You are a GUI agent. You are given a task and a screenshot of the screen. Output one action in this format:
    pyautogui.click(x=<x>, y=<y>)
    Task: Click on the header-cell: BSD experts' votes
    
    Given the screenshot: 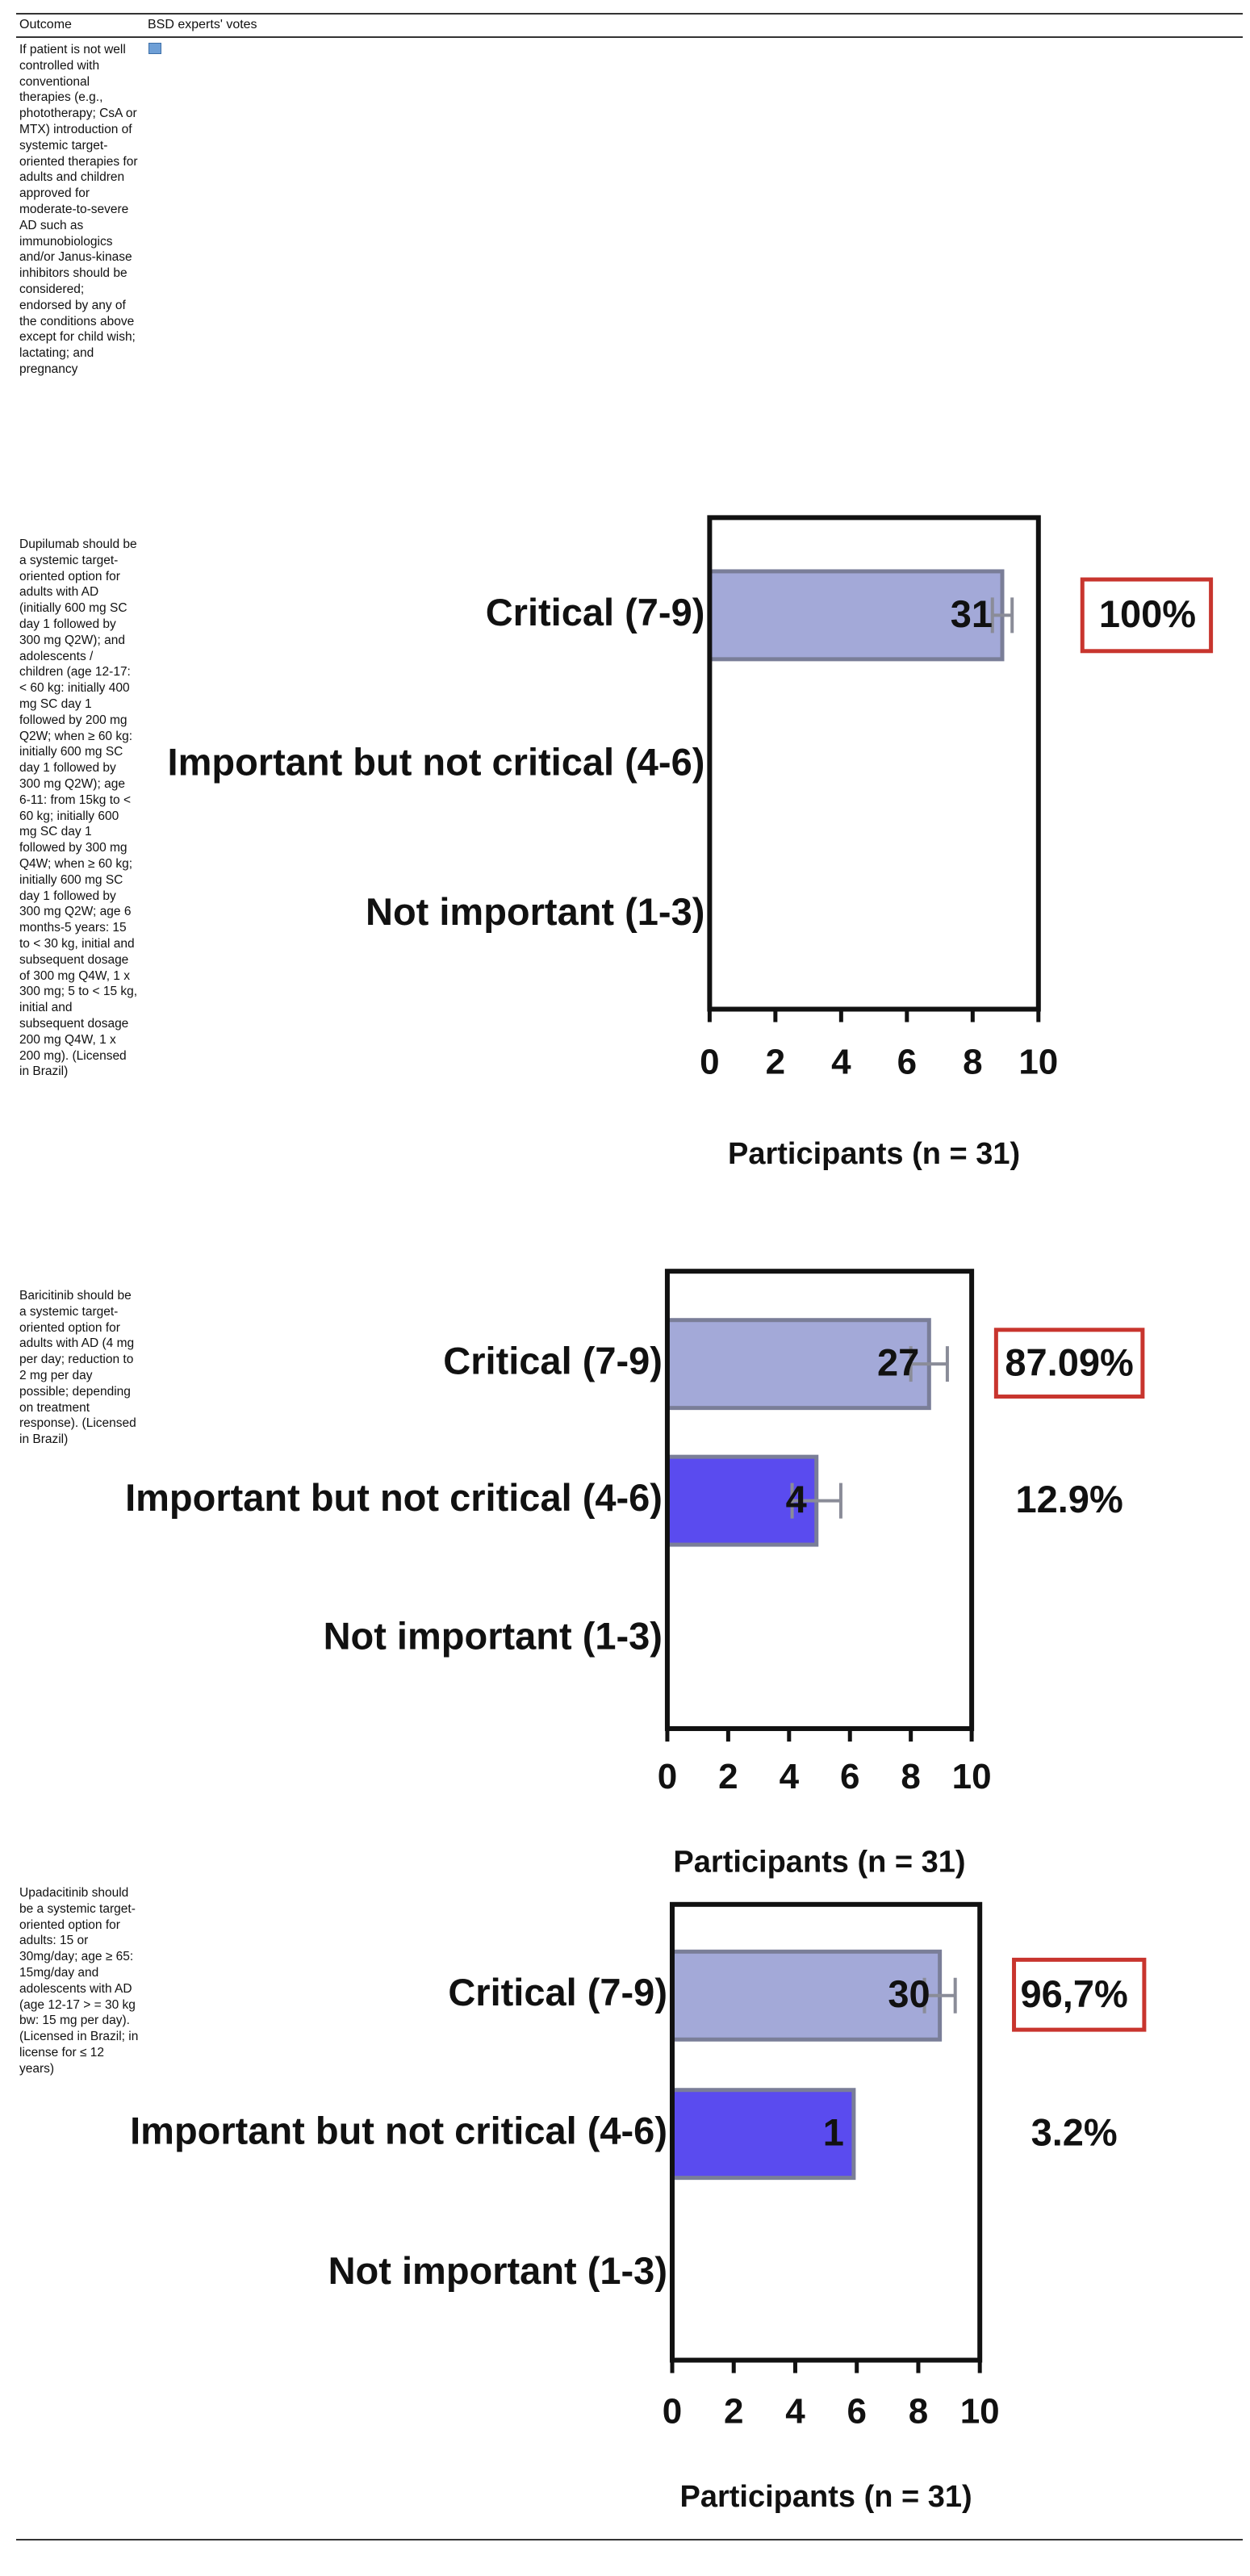 What is the action you would take?
    pyautogui.click(x=202, y=24)
    